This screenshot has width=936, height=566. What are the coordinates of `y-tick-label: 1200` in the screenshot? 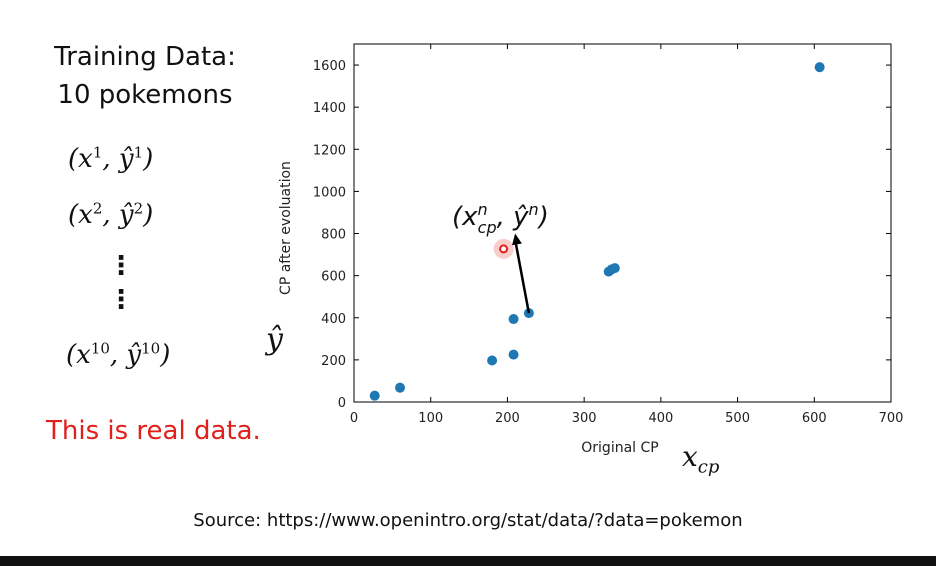 It's located at (329, 150).